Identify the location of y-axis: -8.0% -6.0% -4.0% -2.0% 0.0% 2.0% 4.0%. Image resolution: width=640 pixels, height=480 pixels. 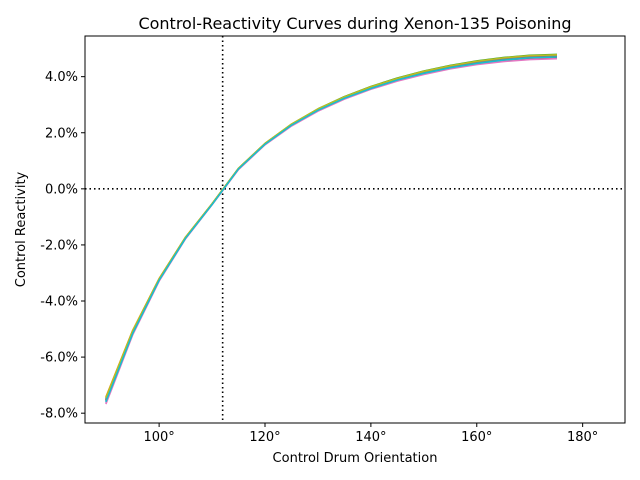
(62, 246).